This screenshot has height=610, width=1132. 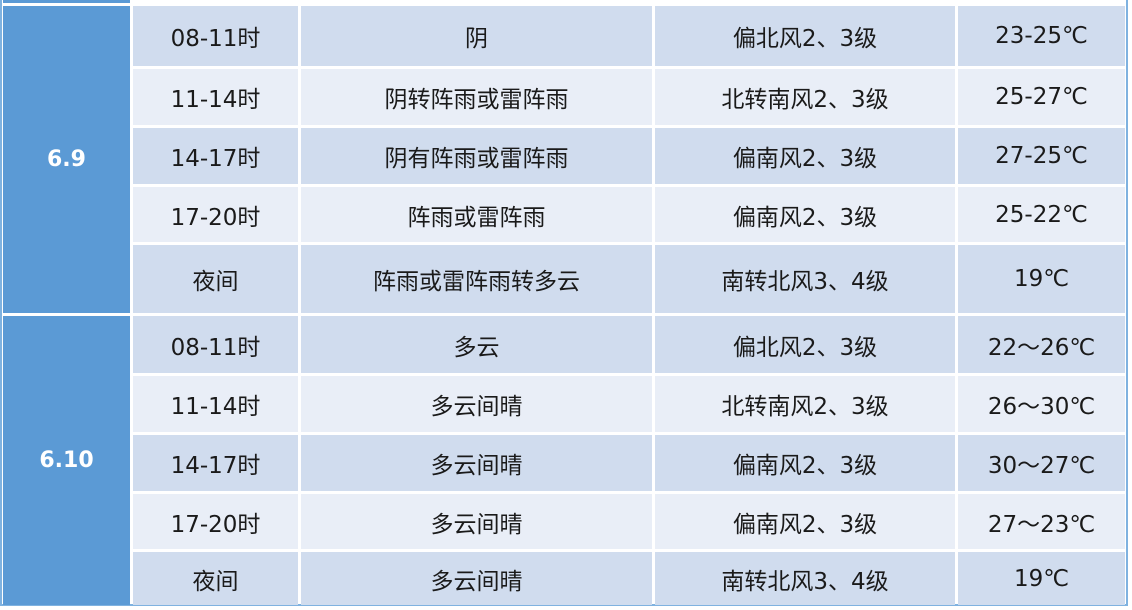 What do you see at coordinates (476, 344) in the screenshot?
I see `weather-cell: 多云` at bounding box center [476, 344].